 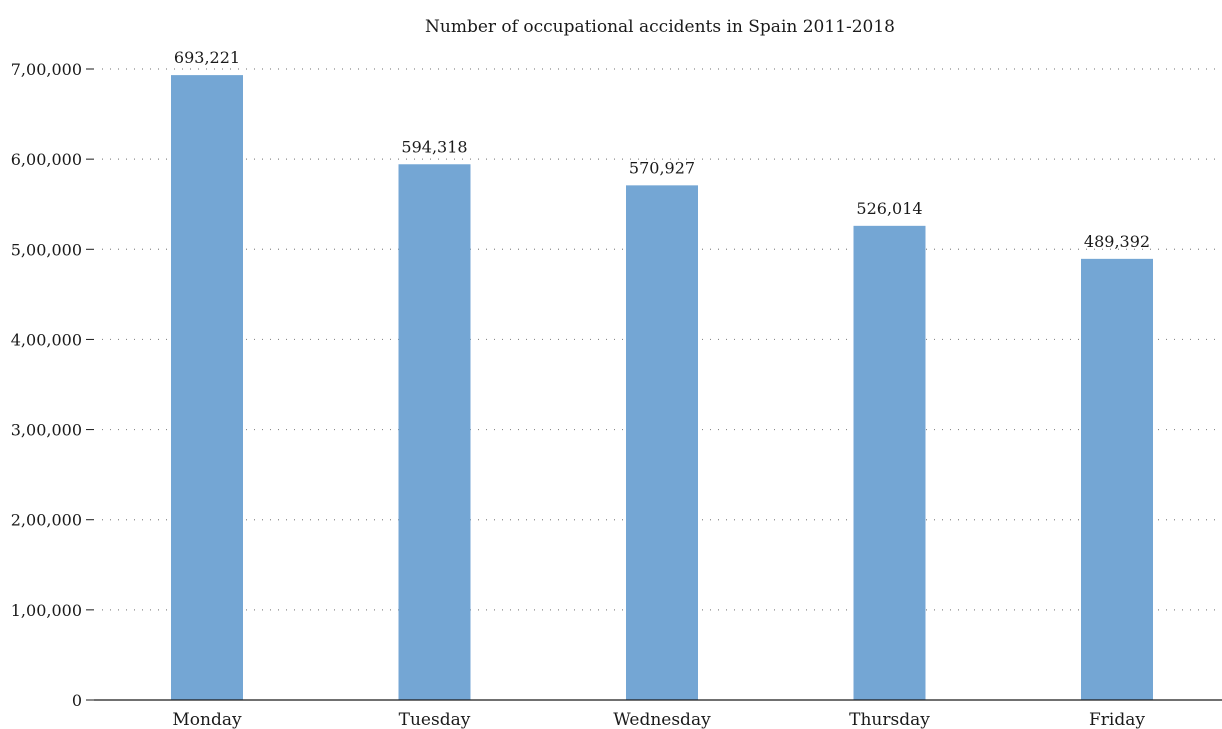 What do you see at coordinates (207, 57) in the screenshot?
I see `data-label: 693,221` at bounding box center [207, 57].